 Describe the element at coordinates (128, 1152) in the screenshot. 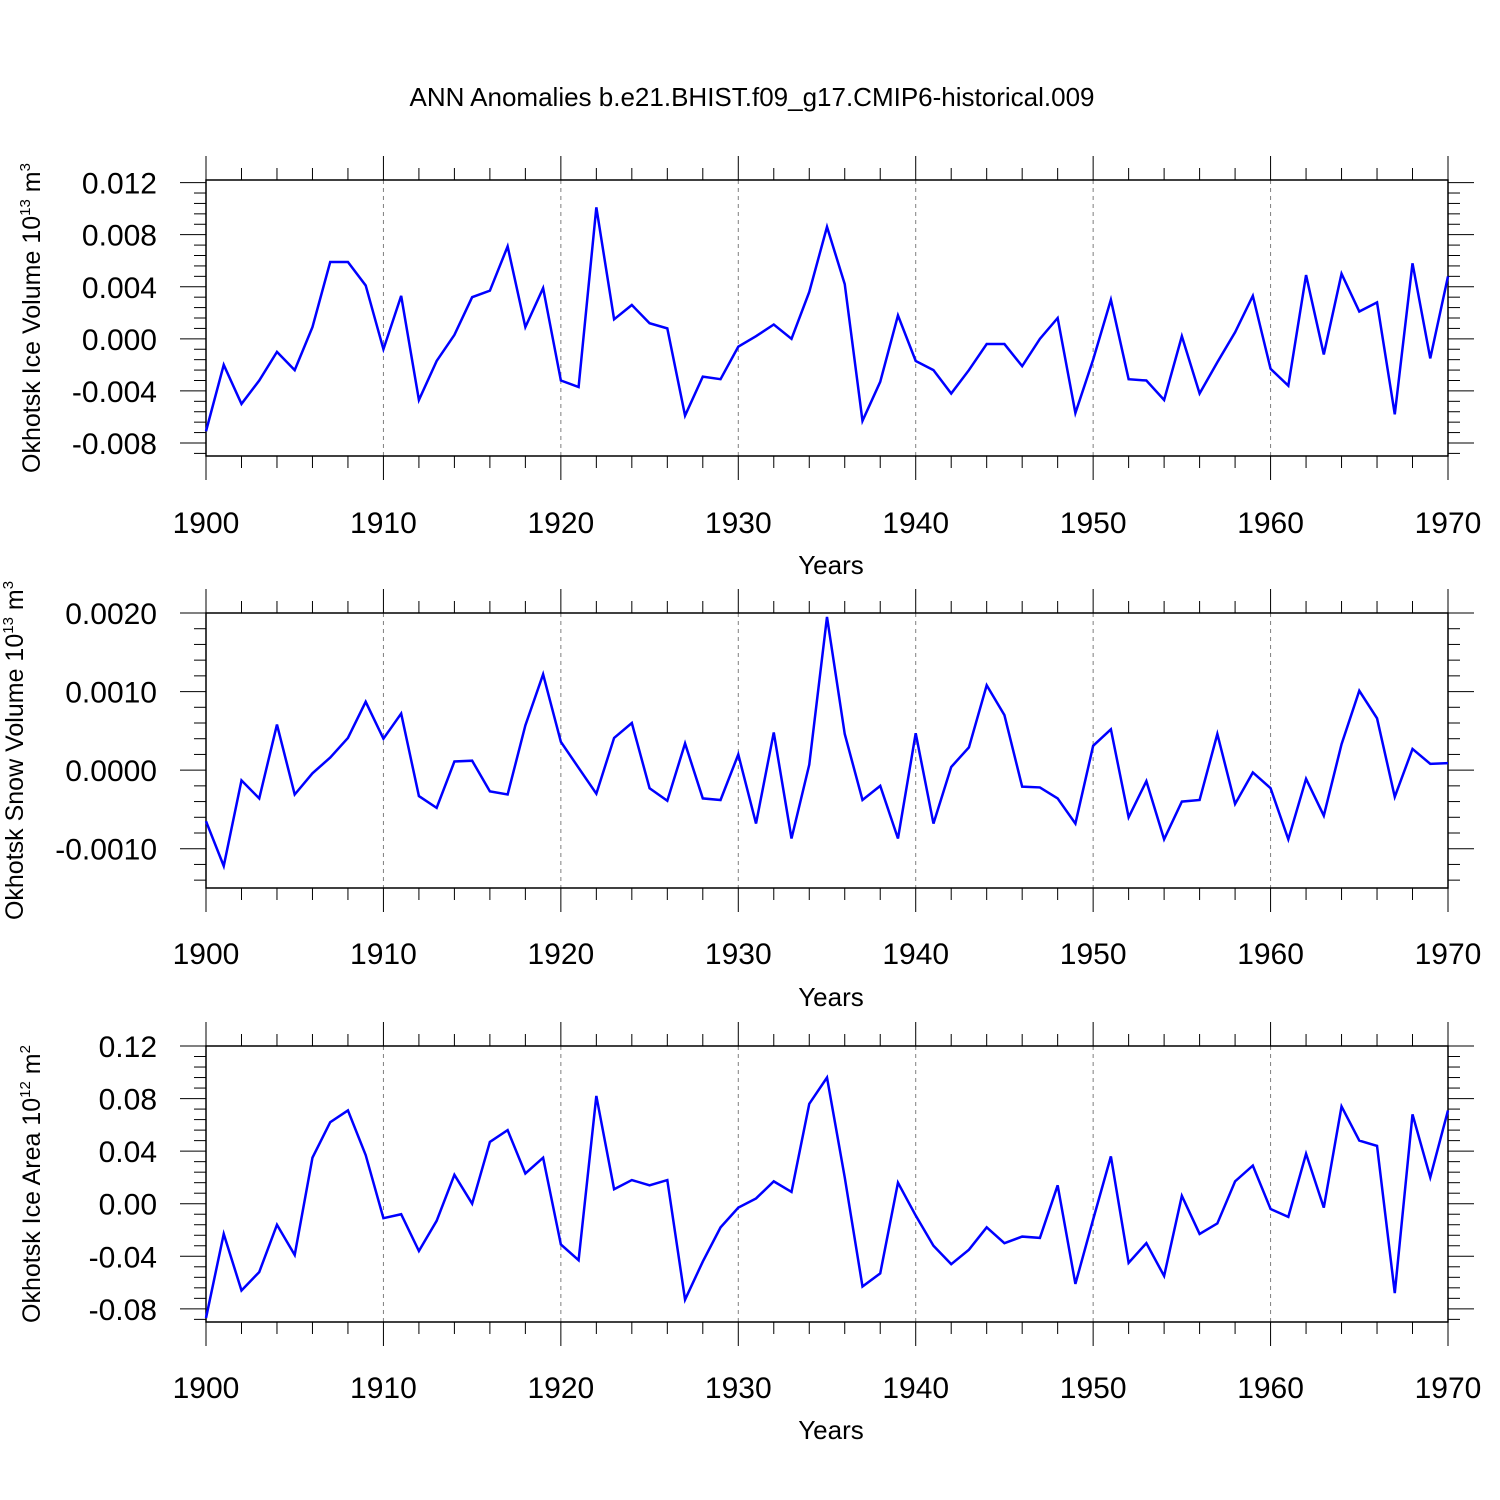

I see `y-tick-label: 0.04` at that location.